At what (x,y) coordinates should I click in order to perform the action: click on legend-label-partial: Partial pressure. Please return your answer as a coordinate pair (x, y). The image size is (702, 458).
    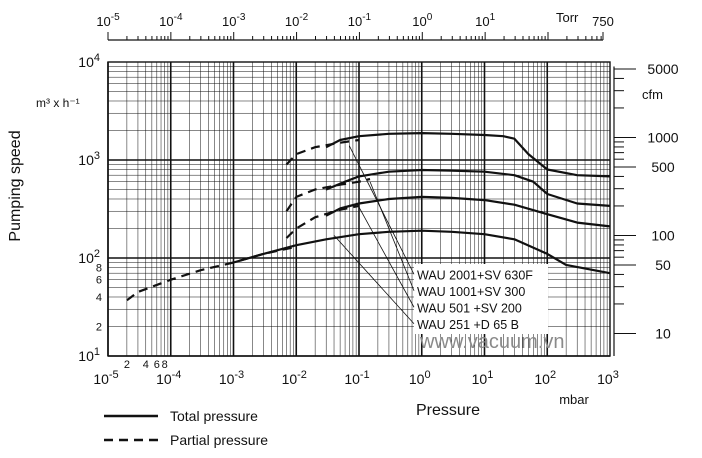
    Looking at the image, I should click on (219, 440).